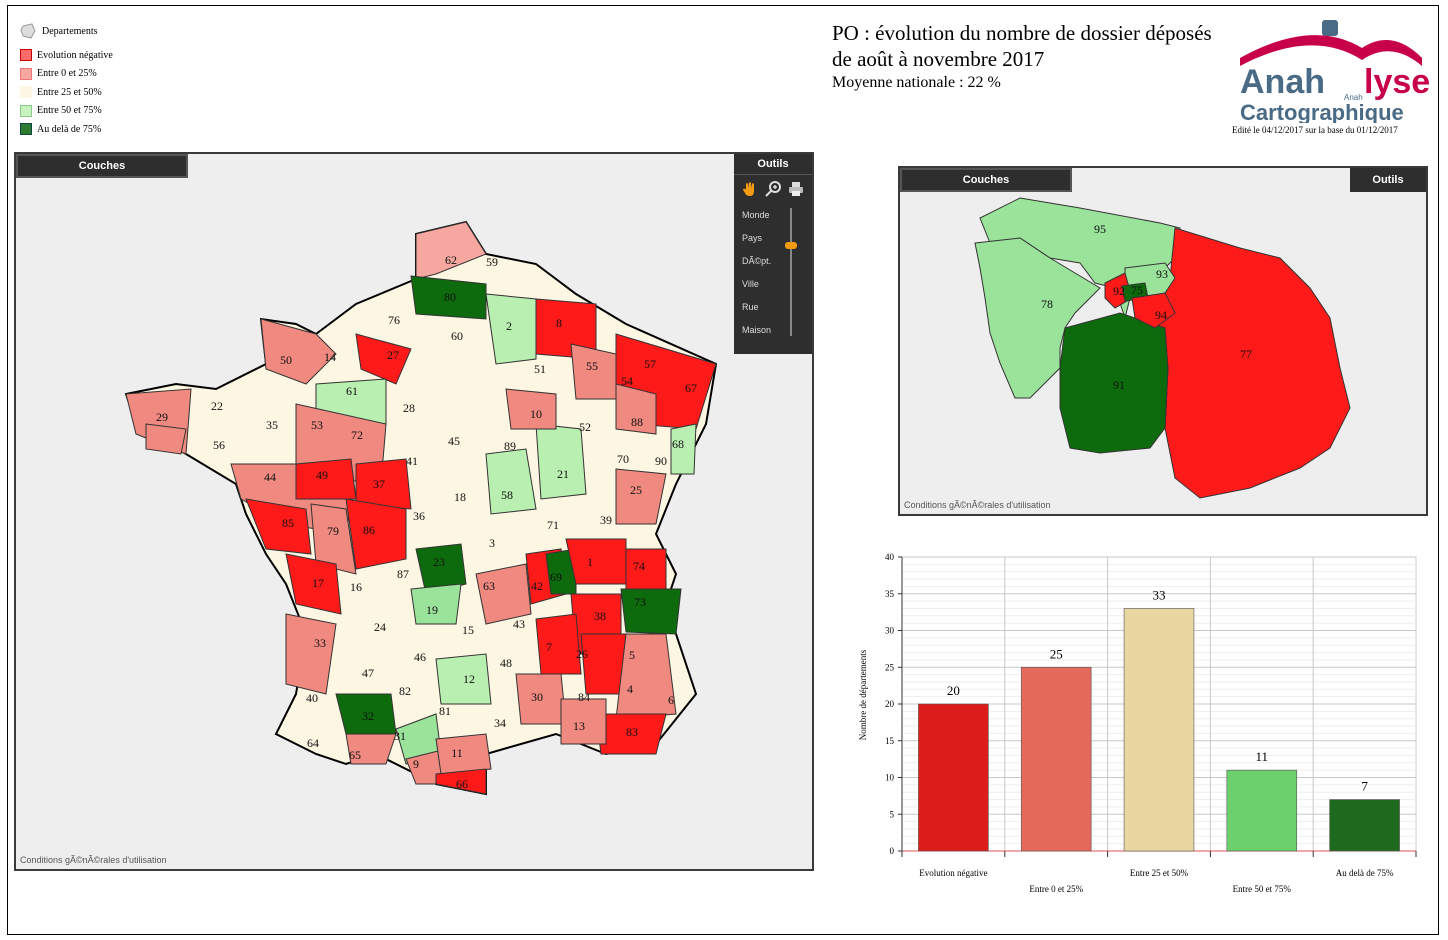 Image resolution: width=1448 pixels, height=940 pixels. I want to click on legend-item: Entre 50 et 75%, so click(66, 111).